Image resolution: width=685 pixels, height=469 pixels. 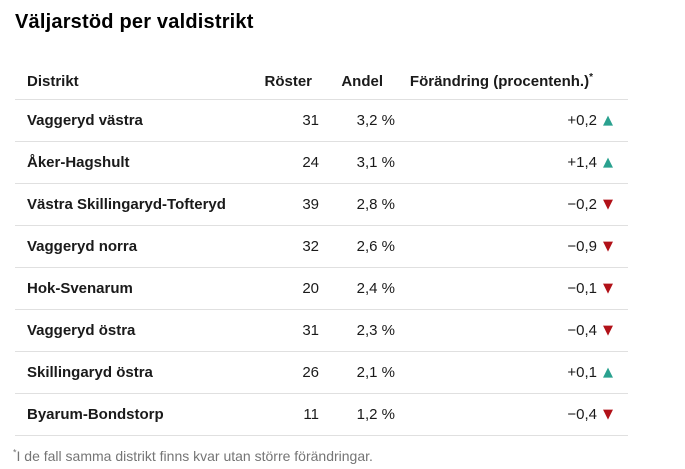 I want to click on votes-value: 26, so click(x=310, y=372).